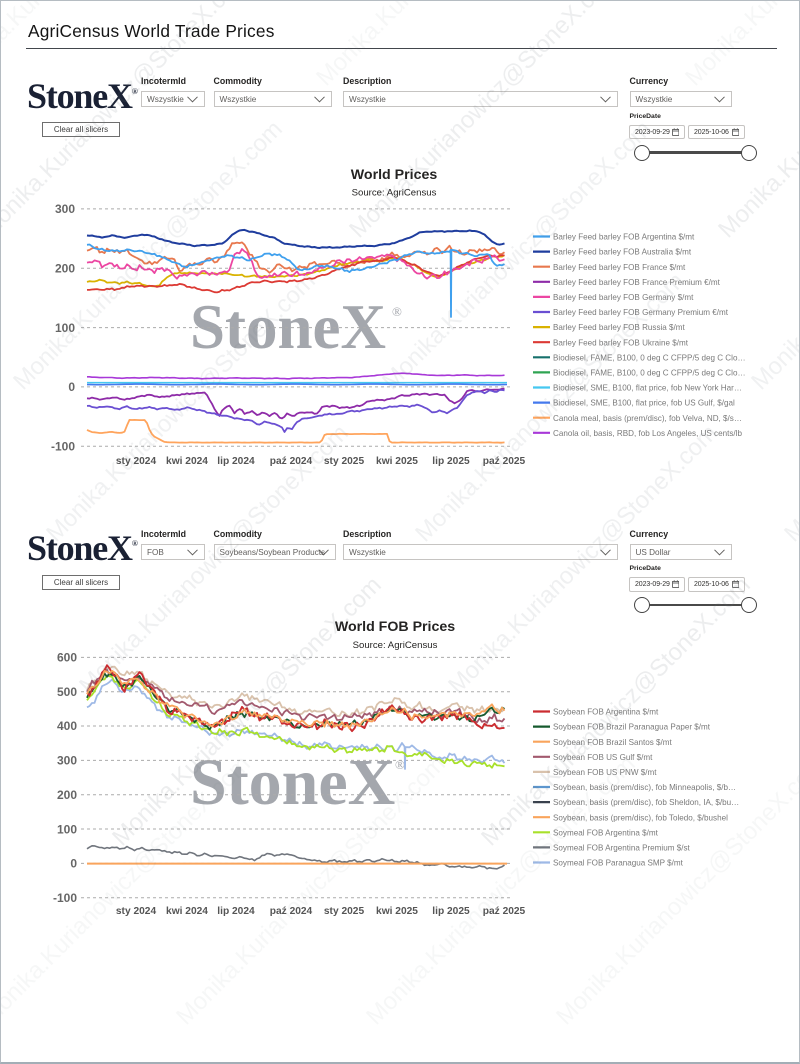  What do you see at coordinates (622, 252) in the screenshot?
I see `svg-text:Barley Feed barley FOB Austral: Barley Feed barley FOB Australia $/mt` at bounding box center [622, 252].